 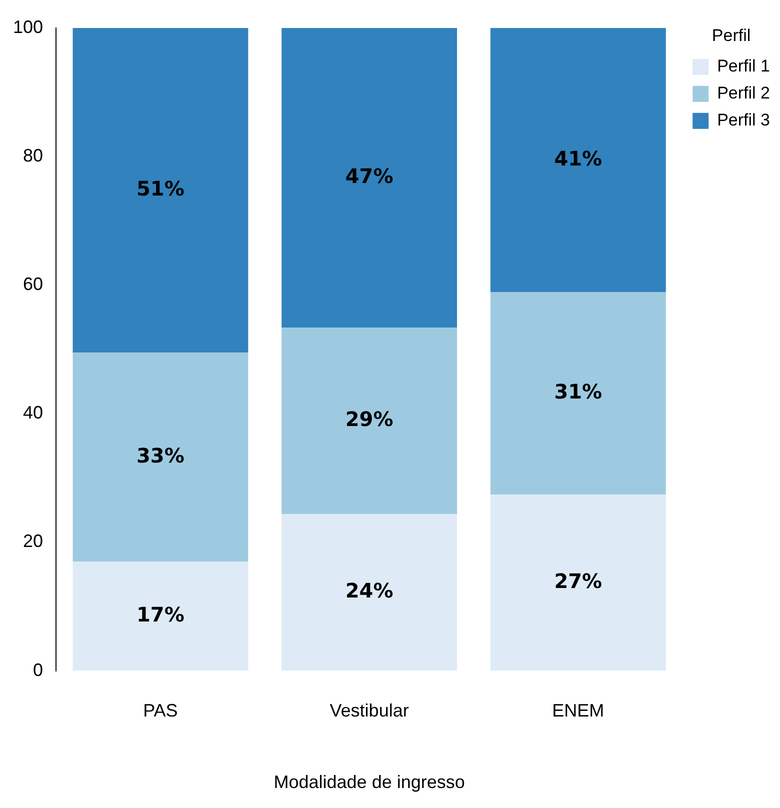 What do you see at coordinates (33, 156) in the screenshot?
I see `y-tick-label: 80` at bounding box center [33, 156].